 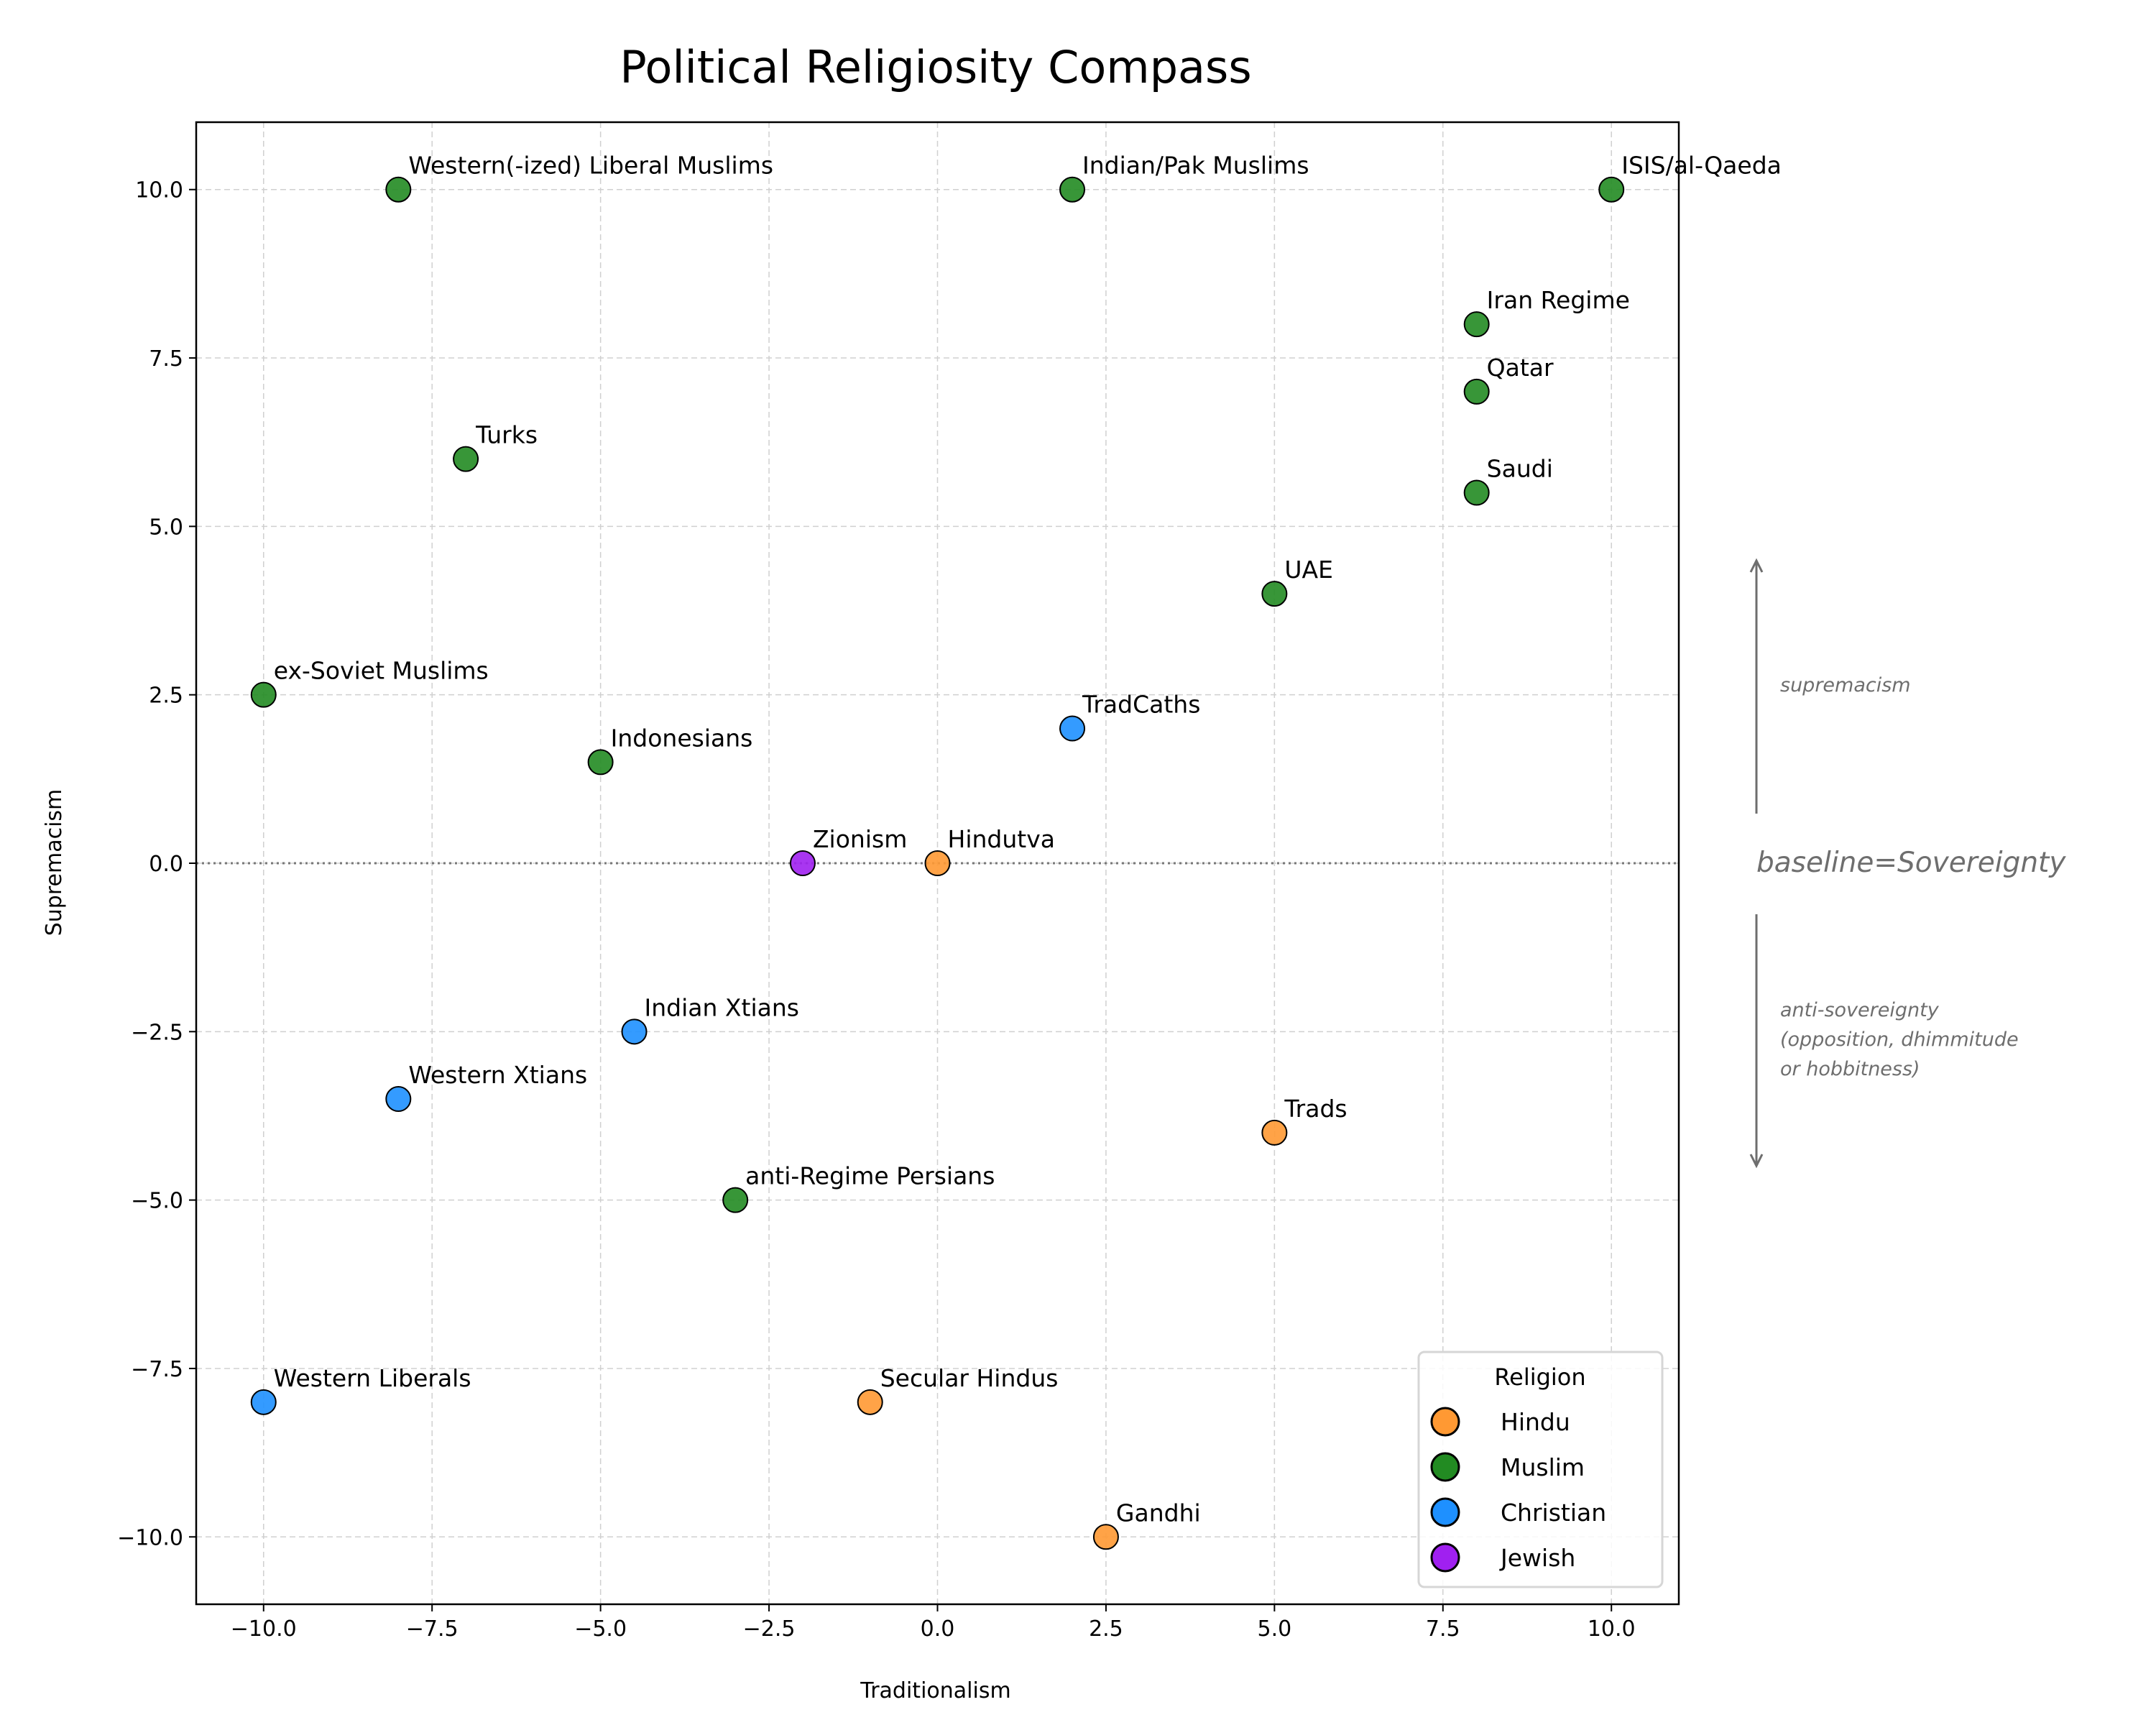 What do you see at coordinates (381, 671) in the screenshot?
I see `data-point-label: ex-Soviet Muslims` at bounding box center [381, 671].